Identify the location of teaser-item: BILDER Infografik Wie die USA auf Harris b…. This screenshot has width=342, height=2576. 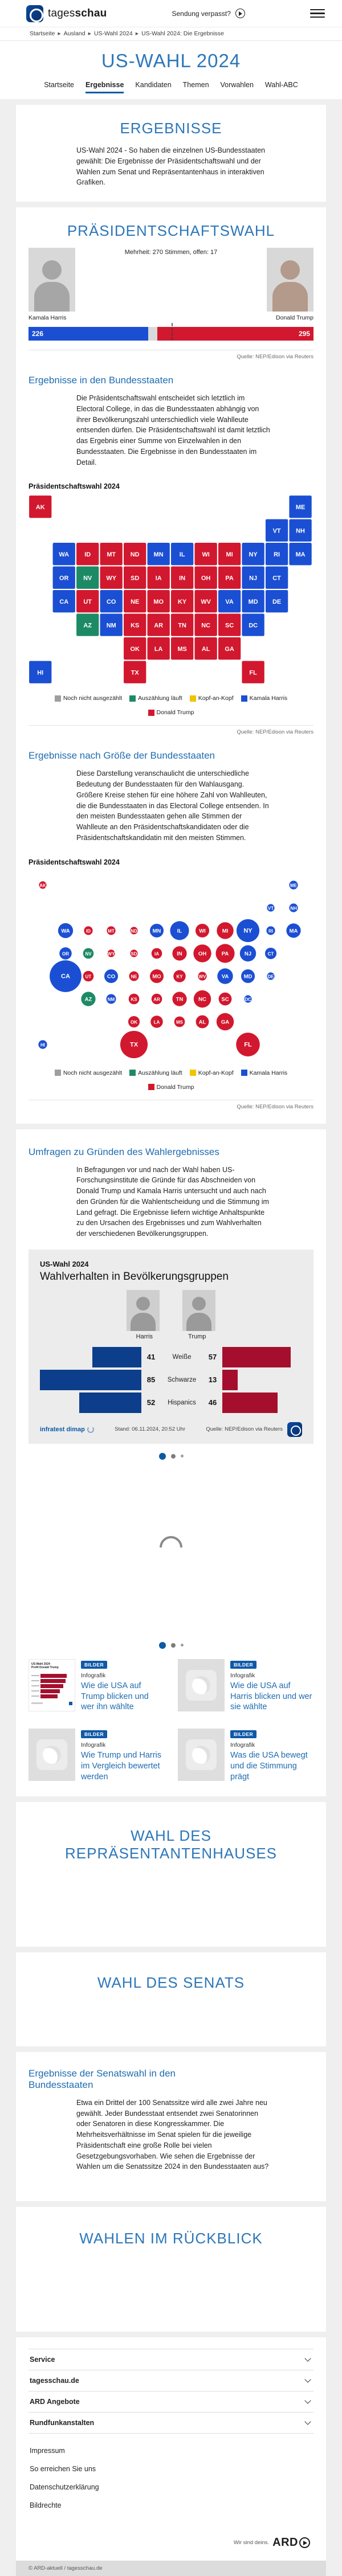
(246, 1686).